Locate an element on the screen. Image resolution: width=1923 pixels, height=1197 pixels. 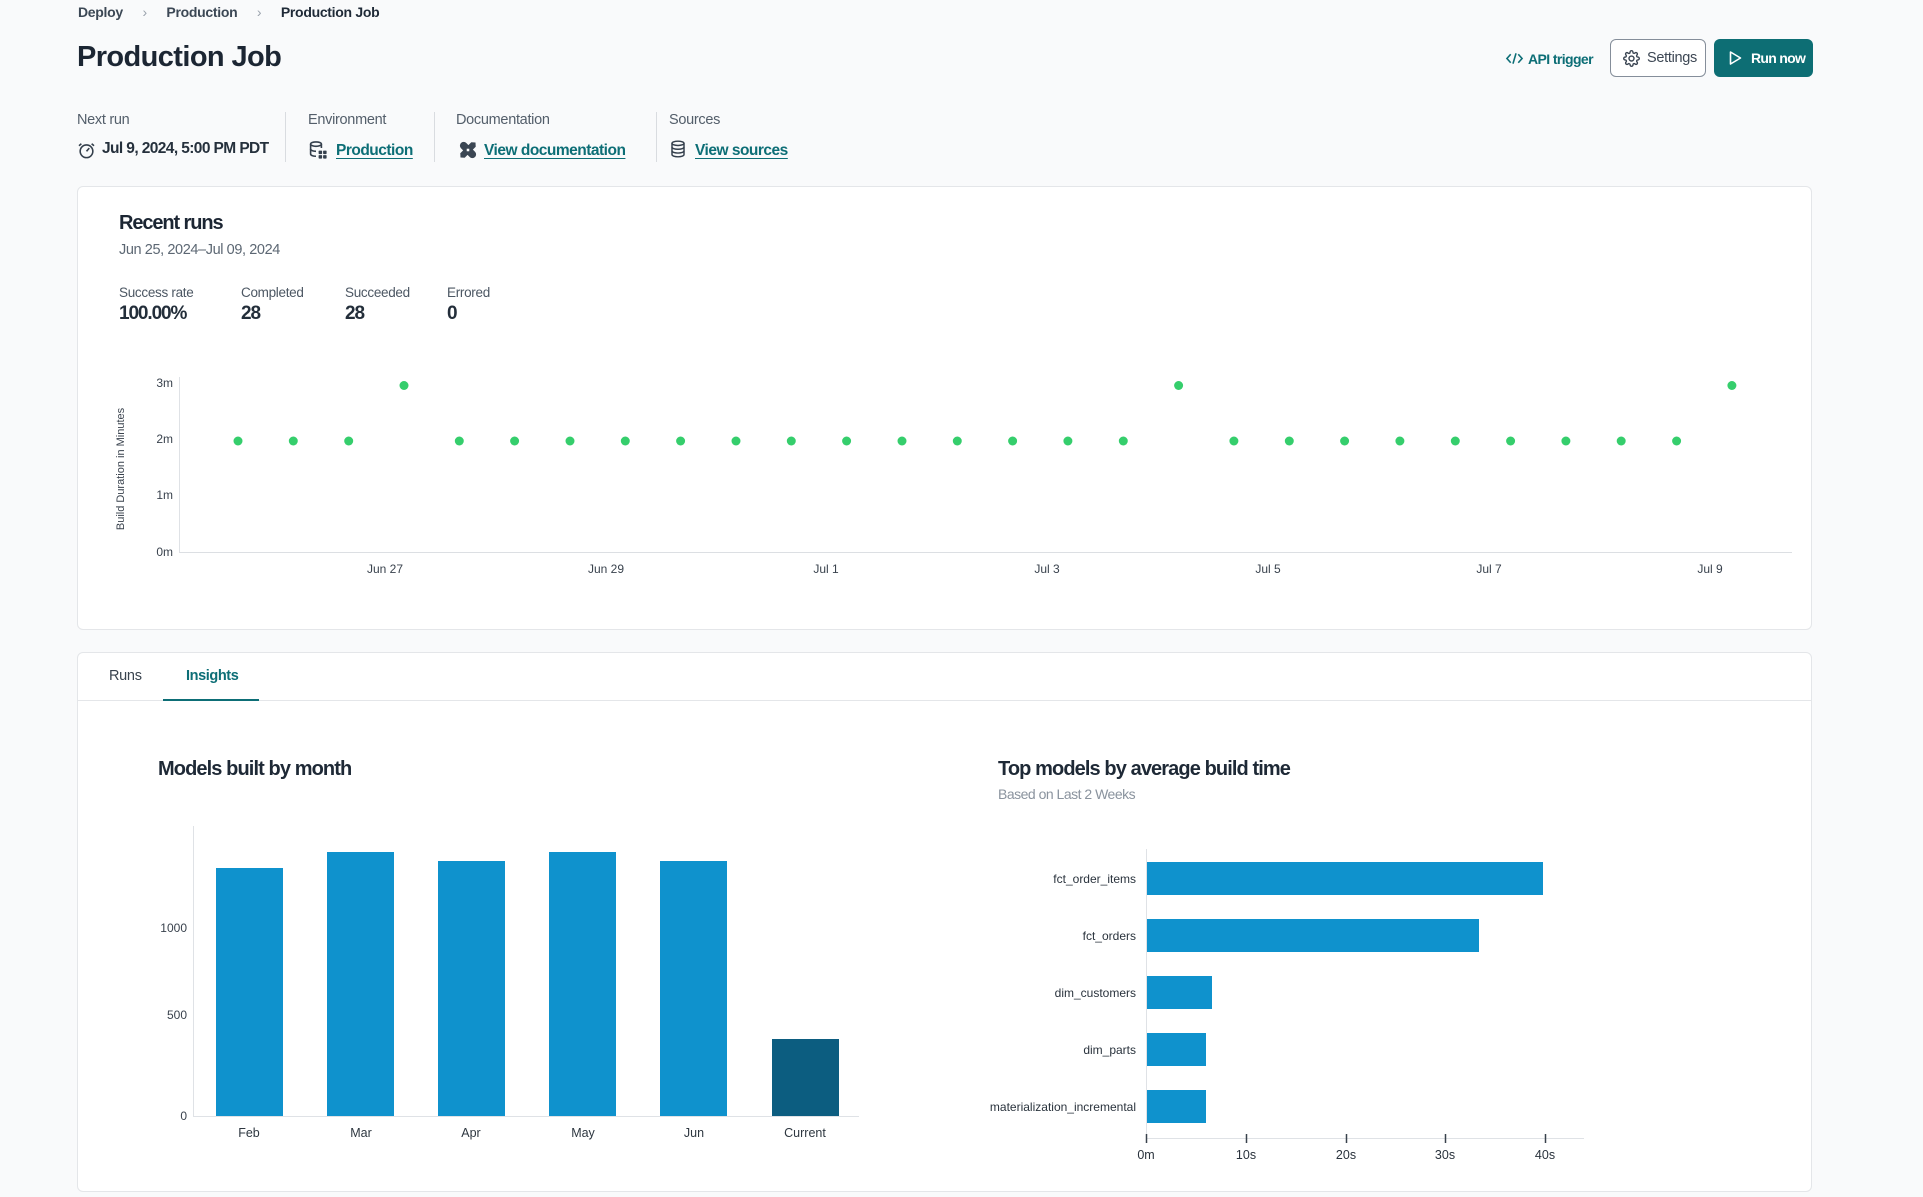
svg-text: 20s is located at coordinates (1346, 1155).